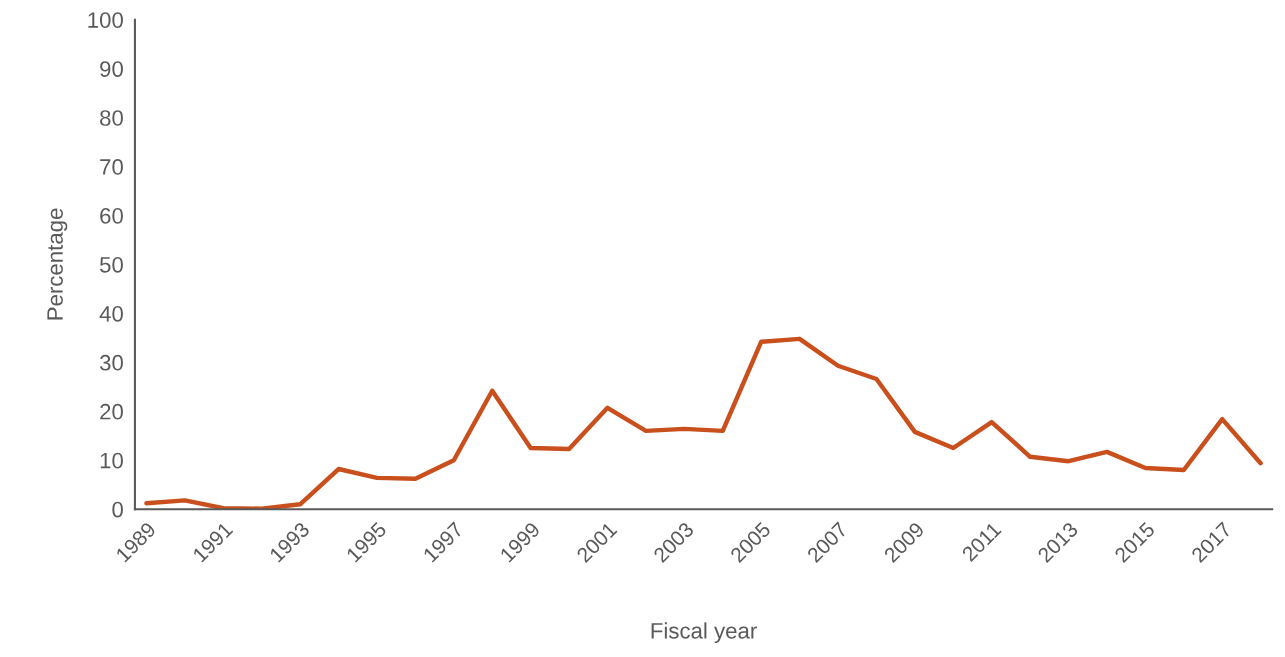  What do you see at coordinates (111, 118) in the screenshot?
I see `y-tick-label: 80` at bounding box center [111, 118].